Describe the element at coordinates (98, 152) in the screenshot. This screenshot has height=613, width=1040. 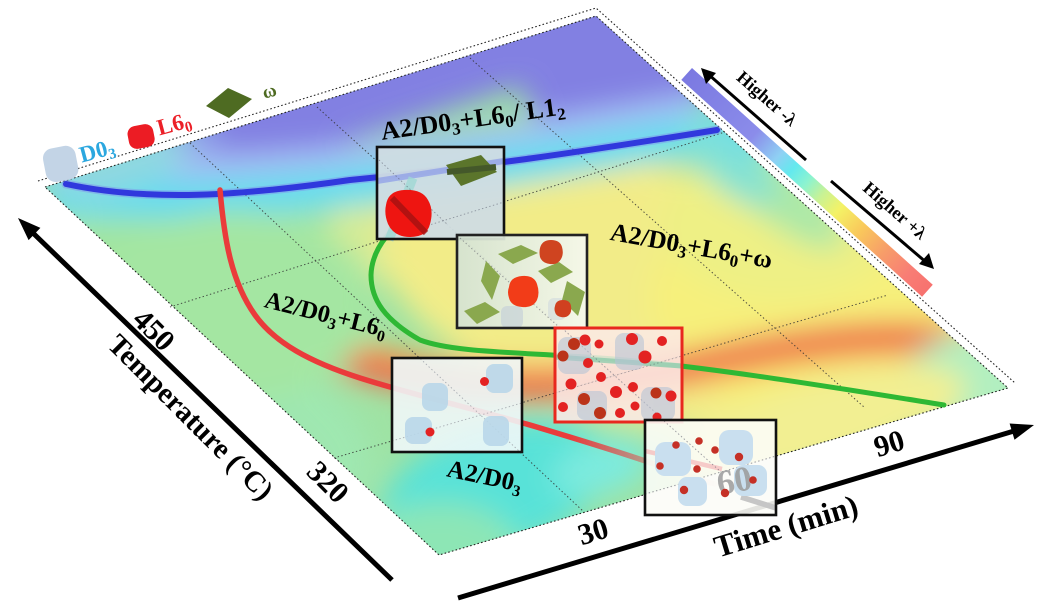
I see `svg-text: D03` at that location.